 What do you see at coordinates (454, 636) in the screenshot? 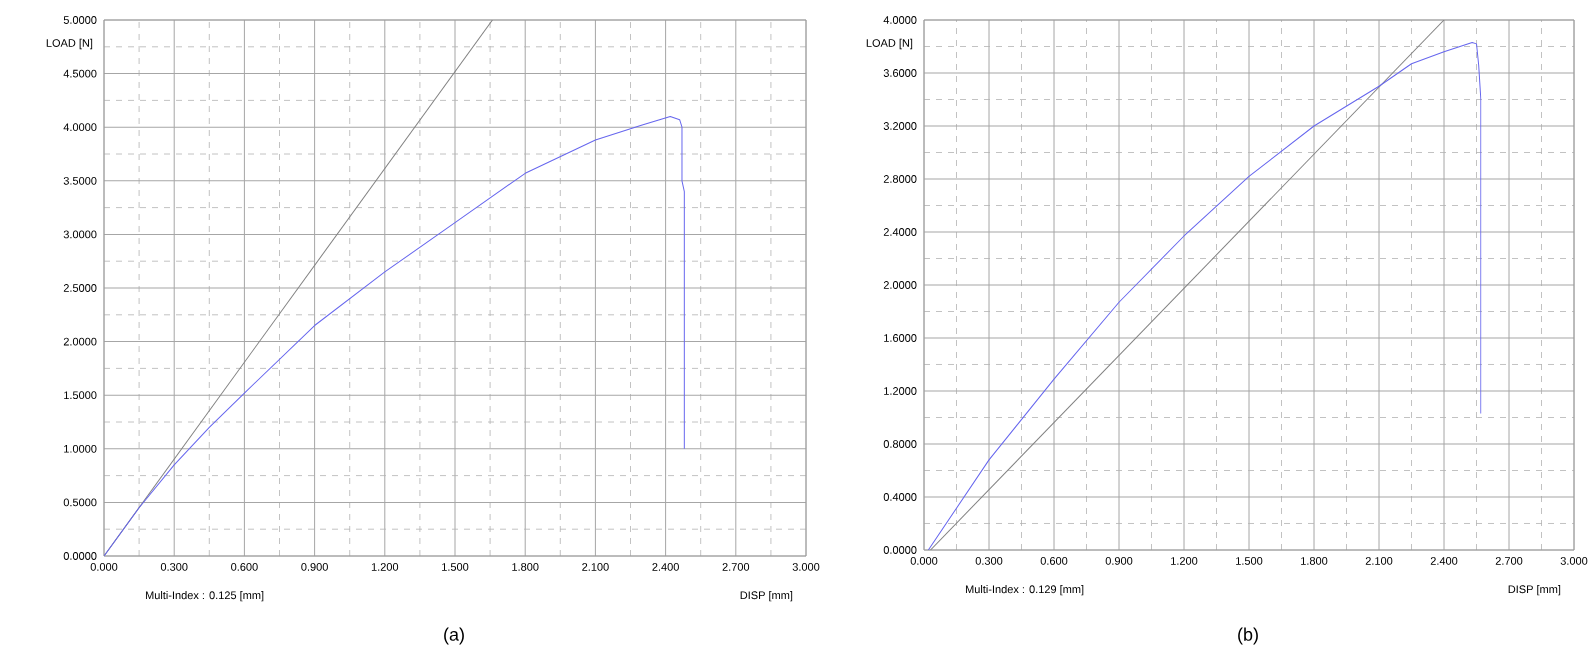
I see `text: (a)` at bounding box center [454, 636].